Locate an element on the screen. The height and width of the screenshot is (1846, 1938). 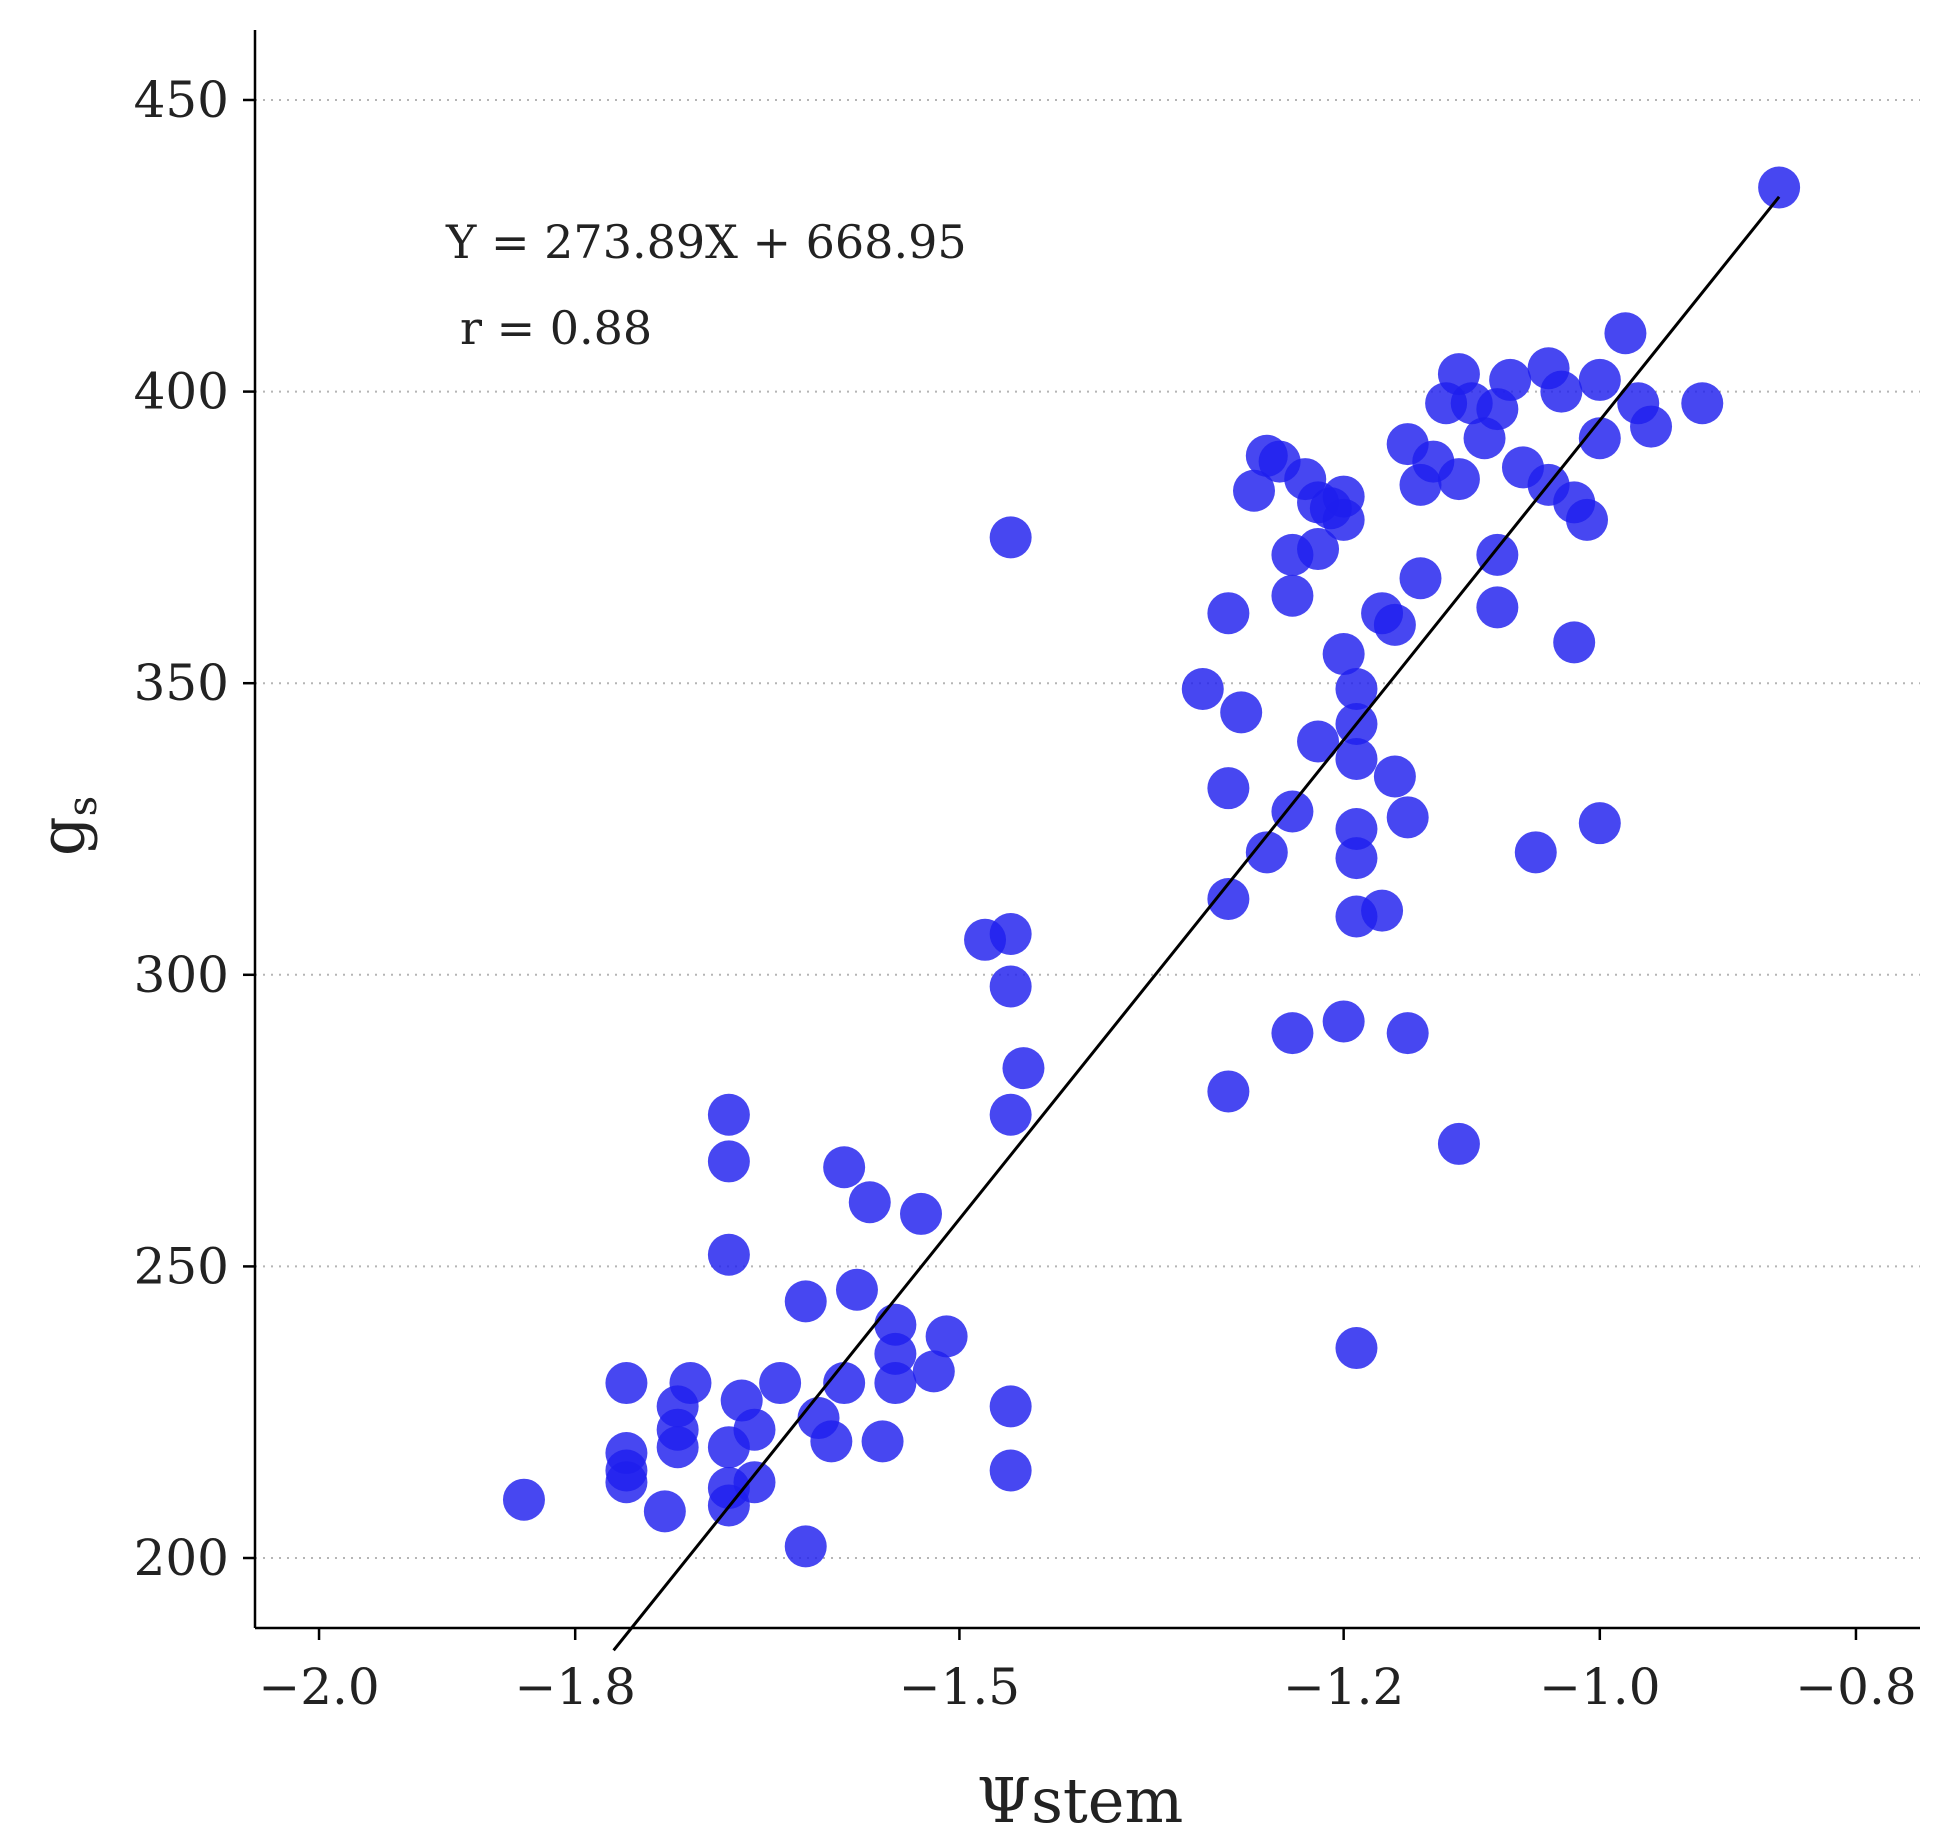
y-axis-title: gs is located at coordinates (66, 826).